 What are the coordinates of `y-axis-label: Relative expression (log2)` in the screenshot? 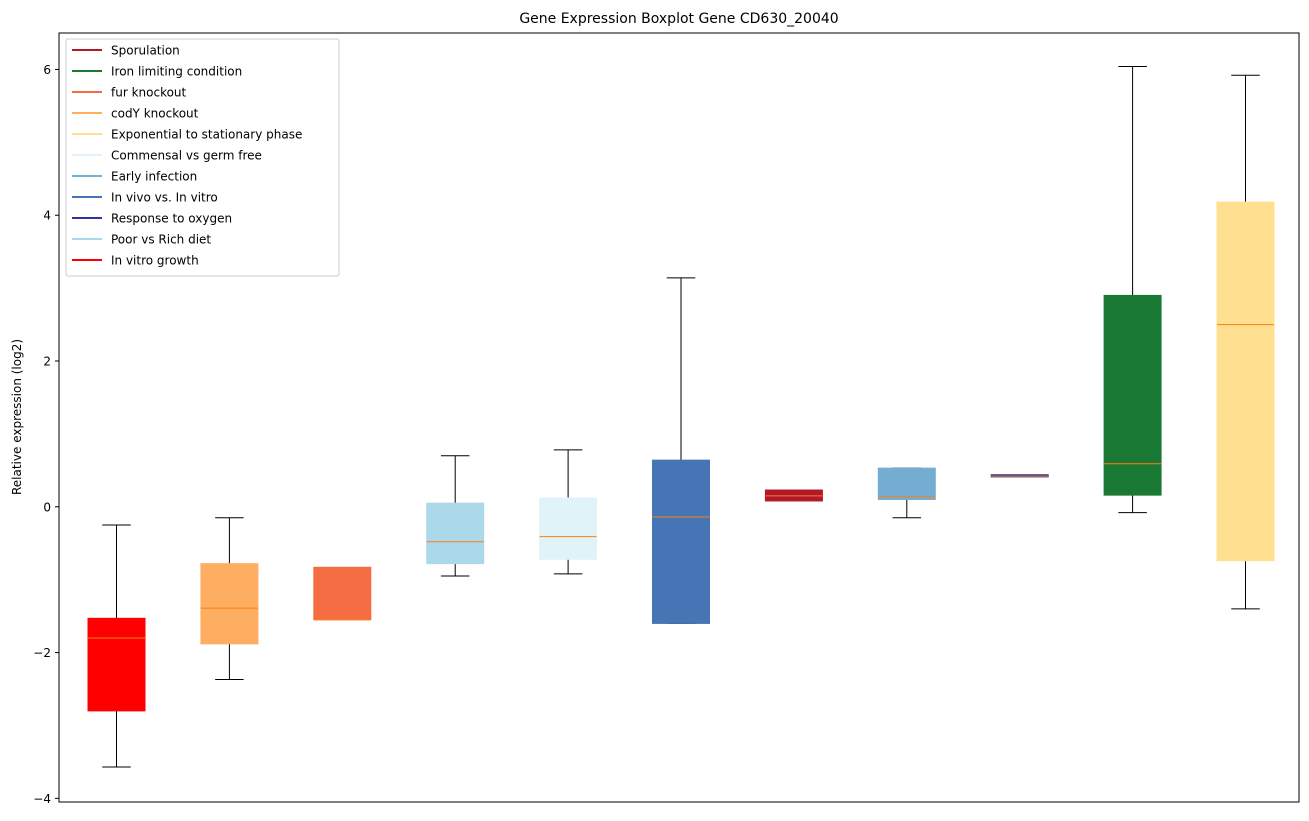 It's located at (17, 417).